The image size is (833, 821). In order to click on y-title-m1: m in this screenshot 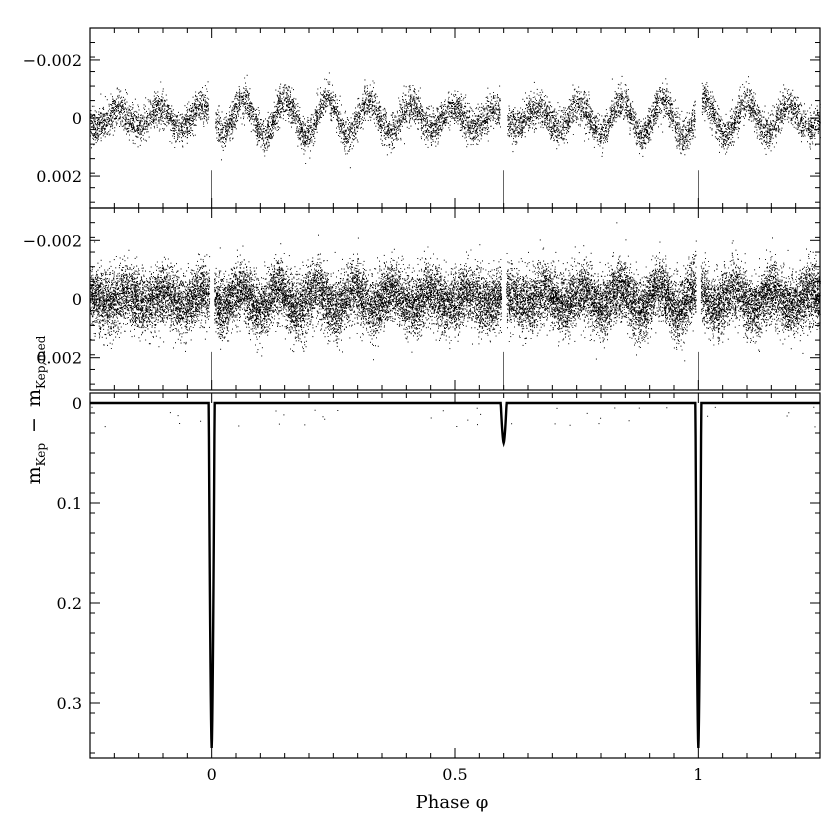, I will do `click(34, 475)`.